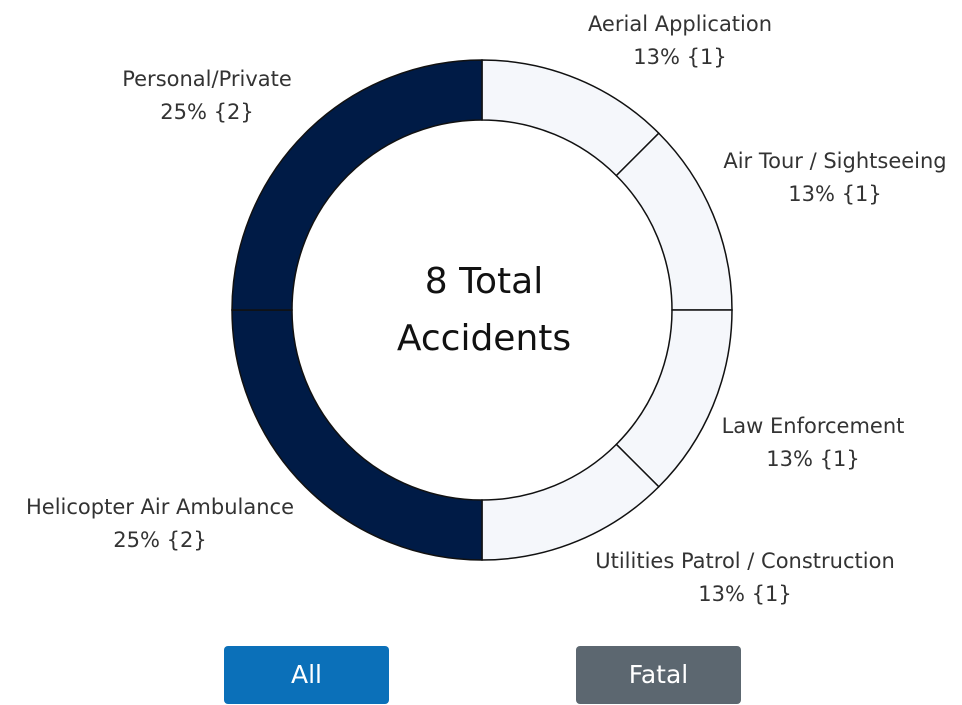  What do you see at coordinates (160, 507) in the screenshot?
I see `segment-label: Helicopter Air Ambulance` at bounding box center [160, 507].